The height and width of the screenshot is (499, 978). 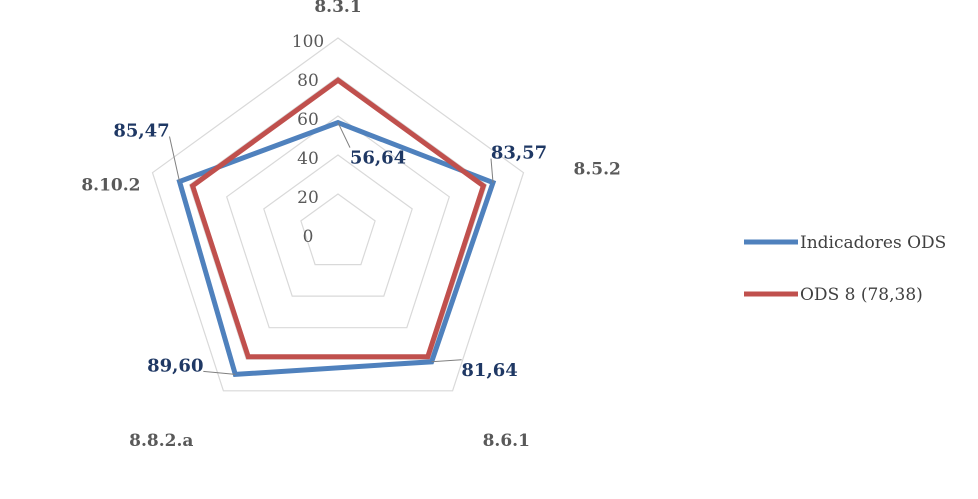 I want to click on leader-line-8.6.1, so click(x=446, y=361).